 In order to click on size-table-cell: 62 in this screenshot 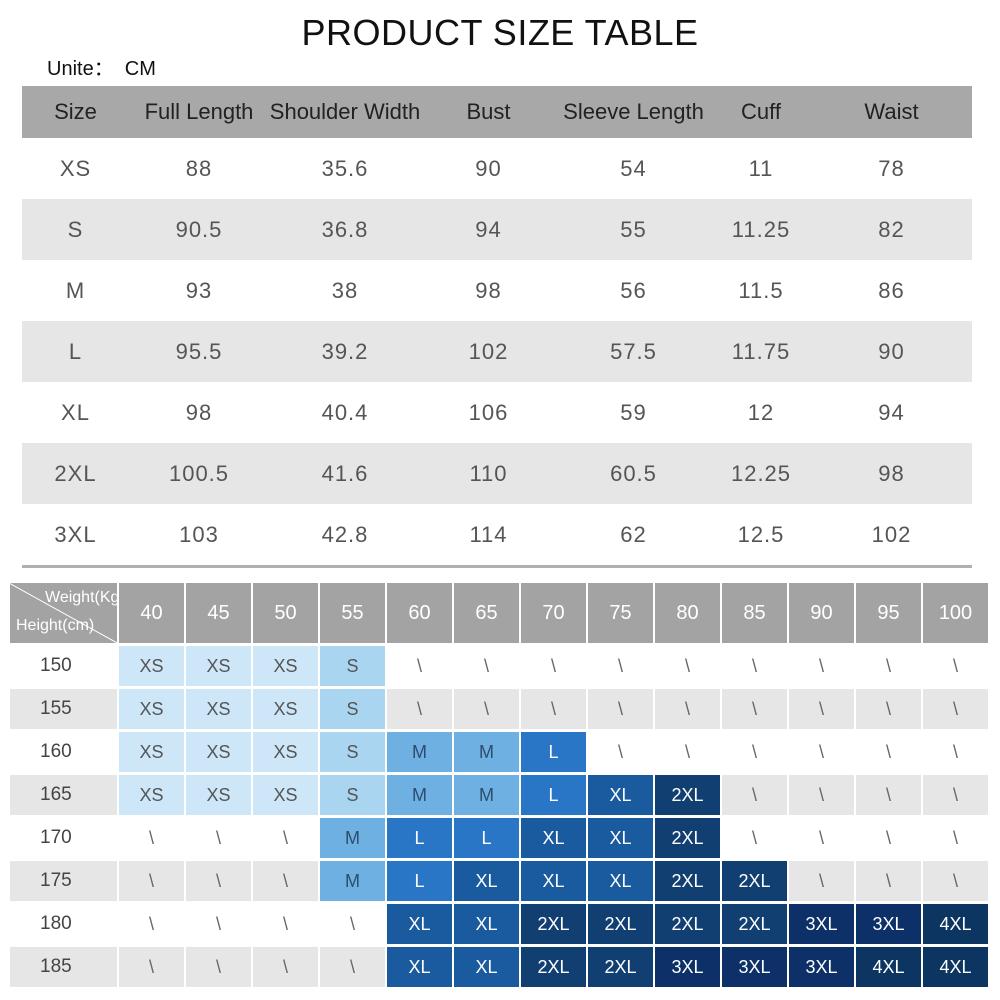, I will do `click(633, 534)`.